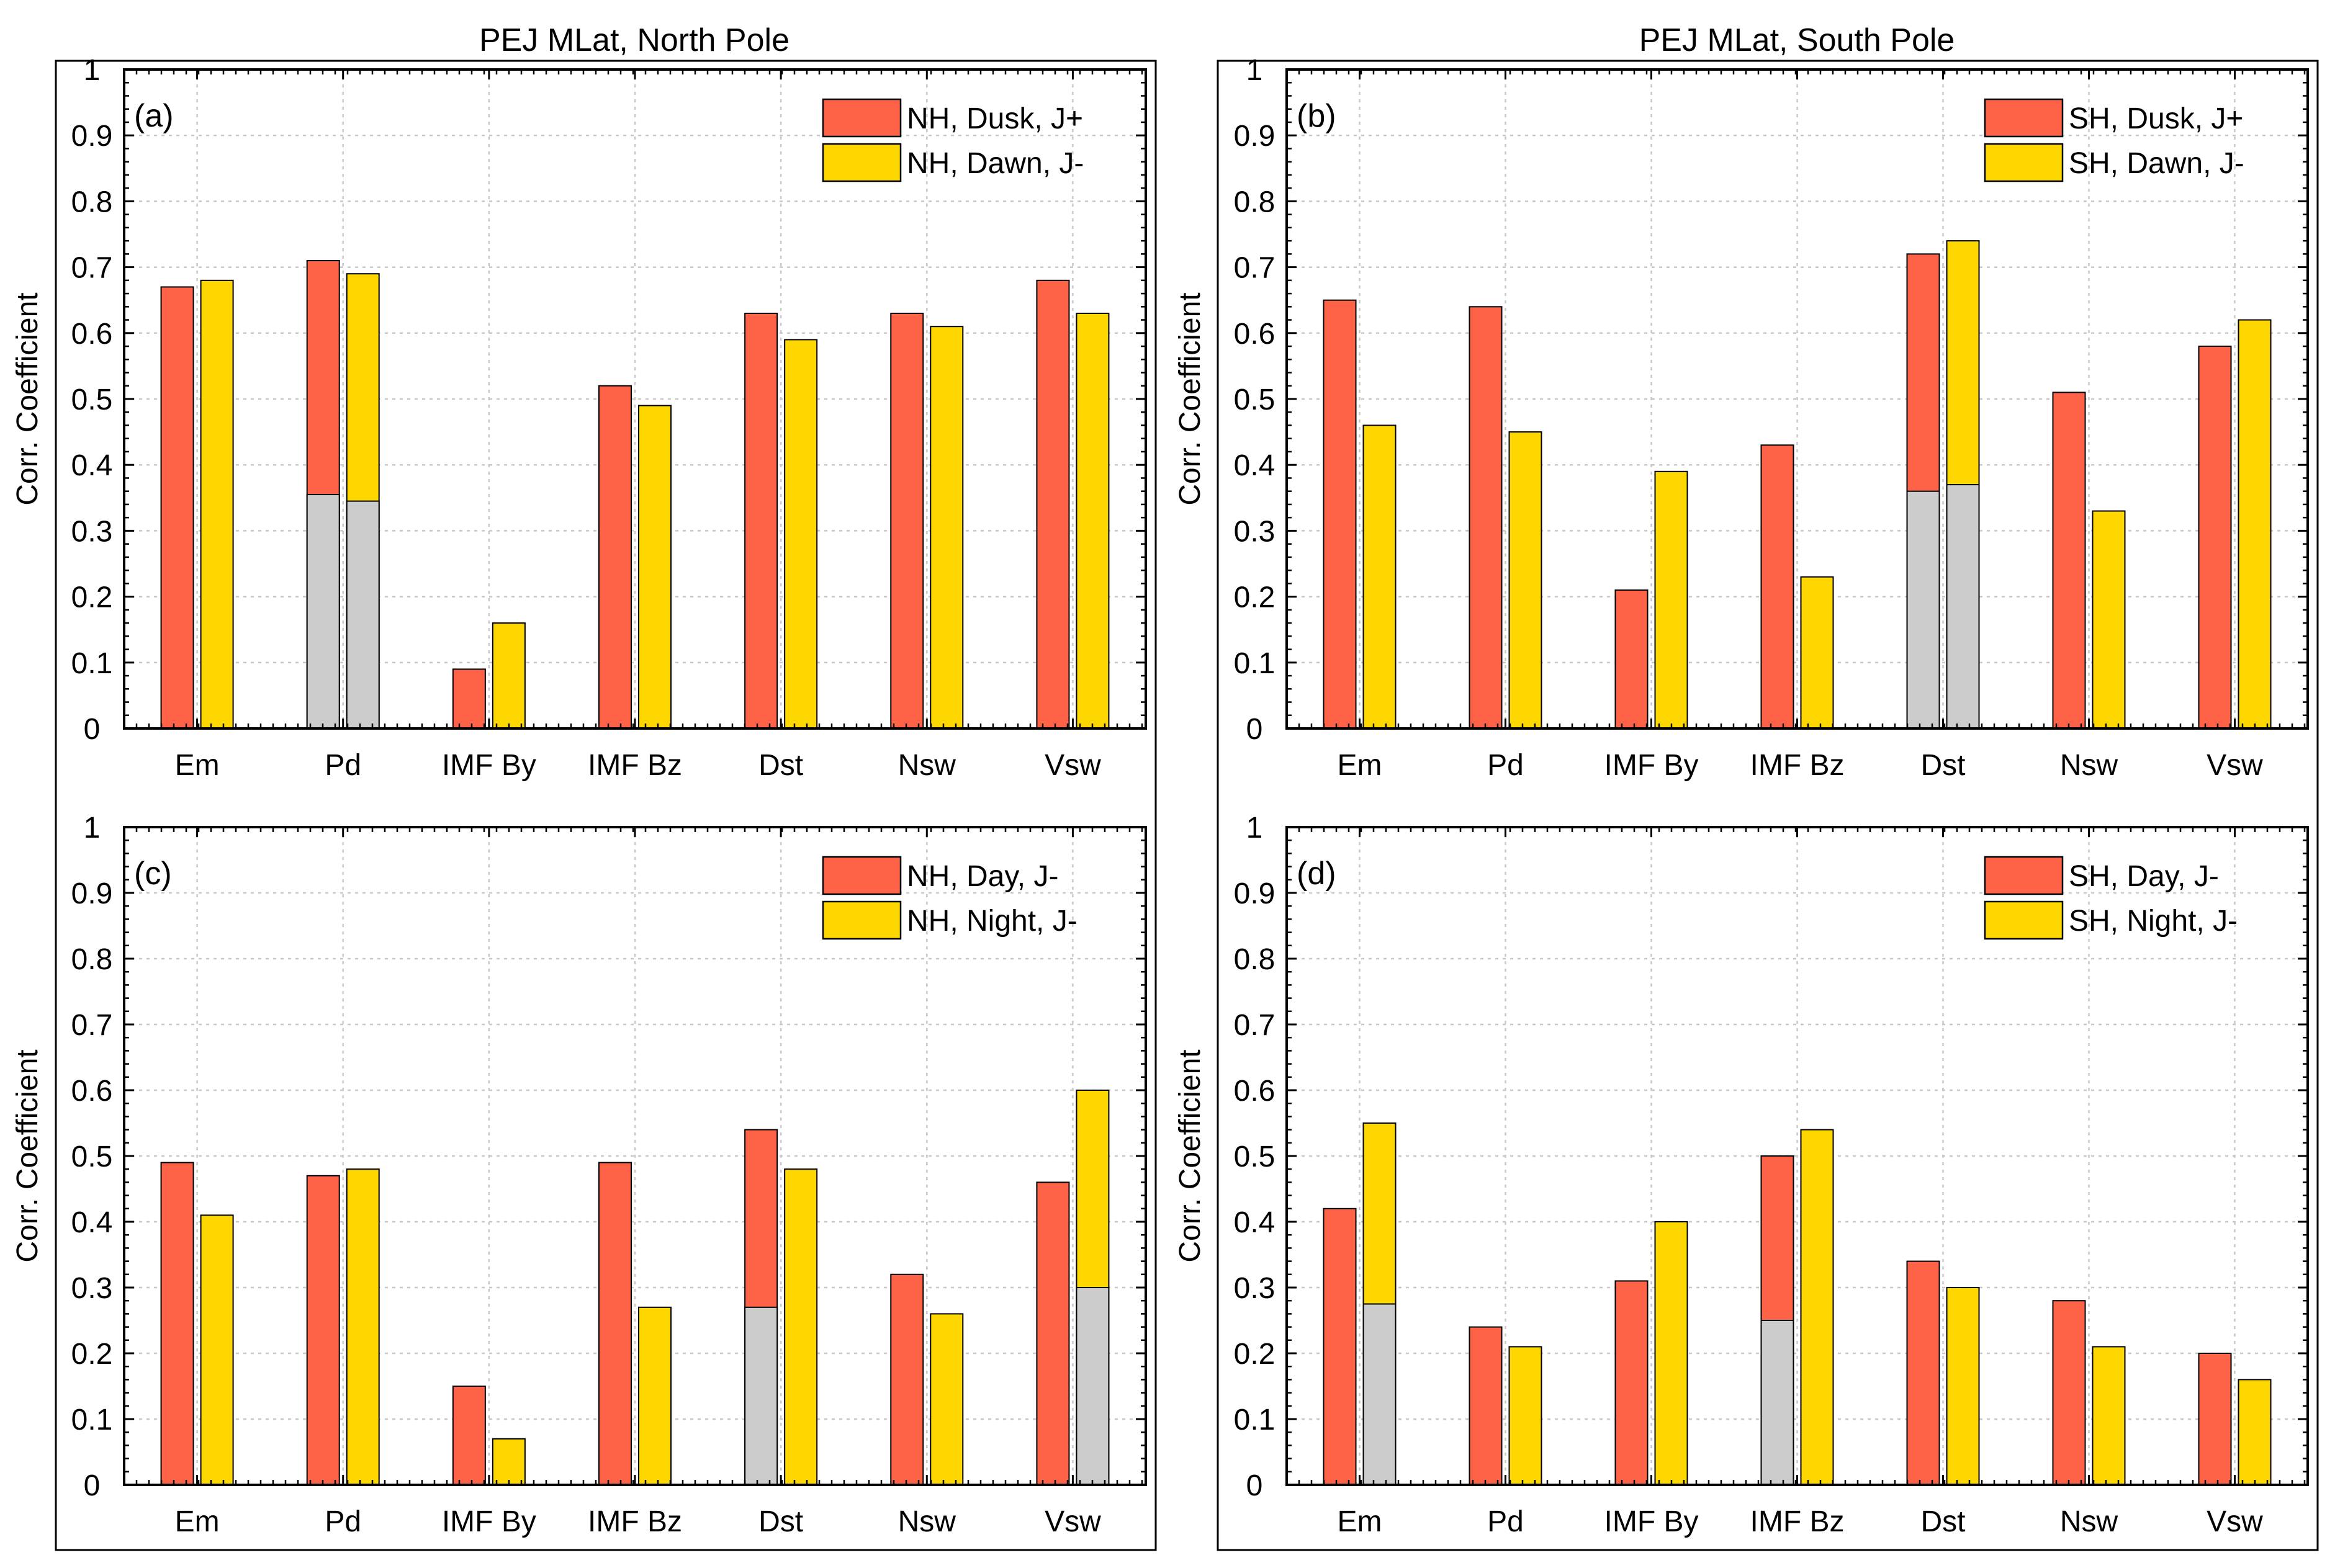  I want to click on legend: SH, Dusk, J+ SH, Dawn, J-, so click(2114, 140).